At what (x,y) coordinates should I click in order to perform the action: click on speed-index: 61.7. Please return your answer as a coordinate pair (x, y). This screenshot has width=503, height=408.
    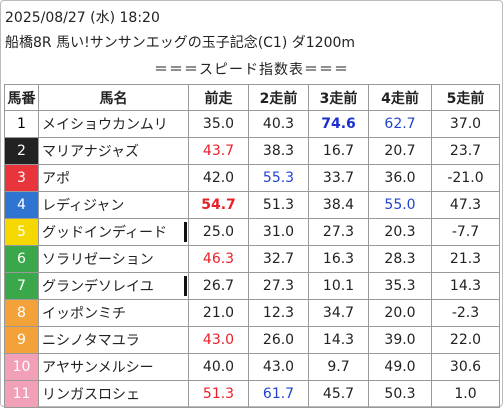
    Looking at the image, I should click on (278, 394).